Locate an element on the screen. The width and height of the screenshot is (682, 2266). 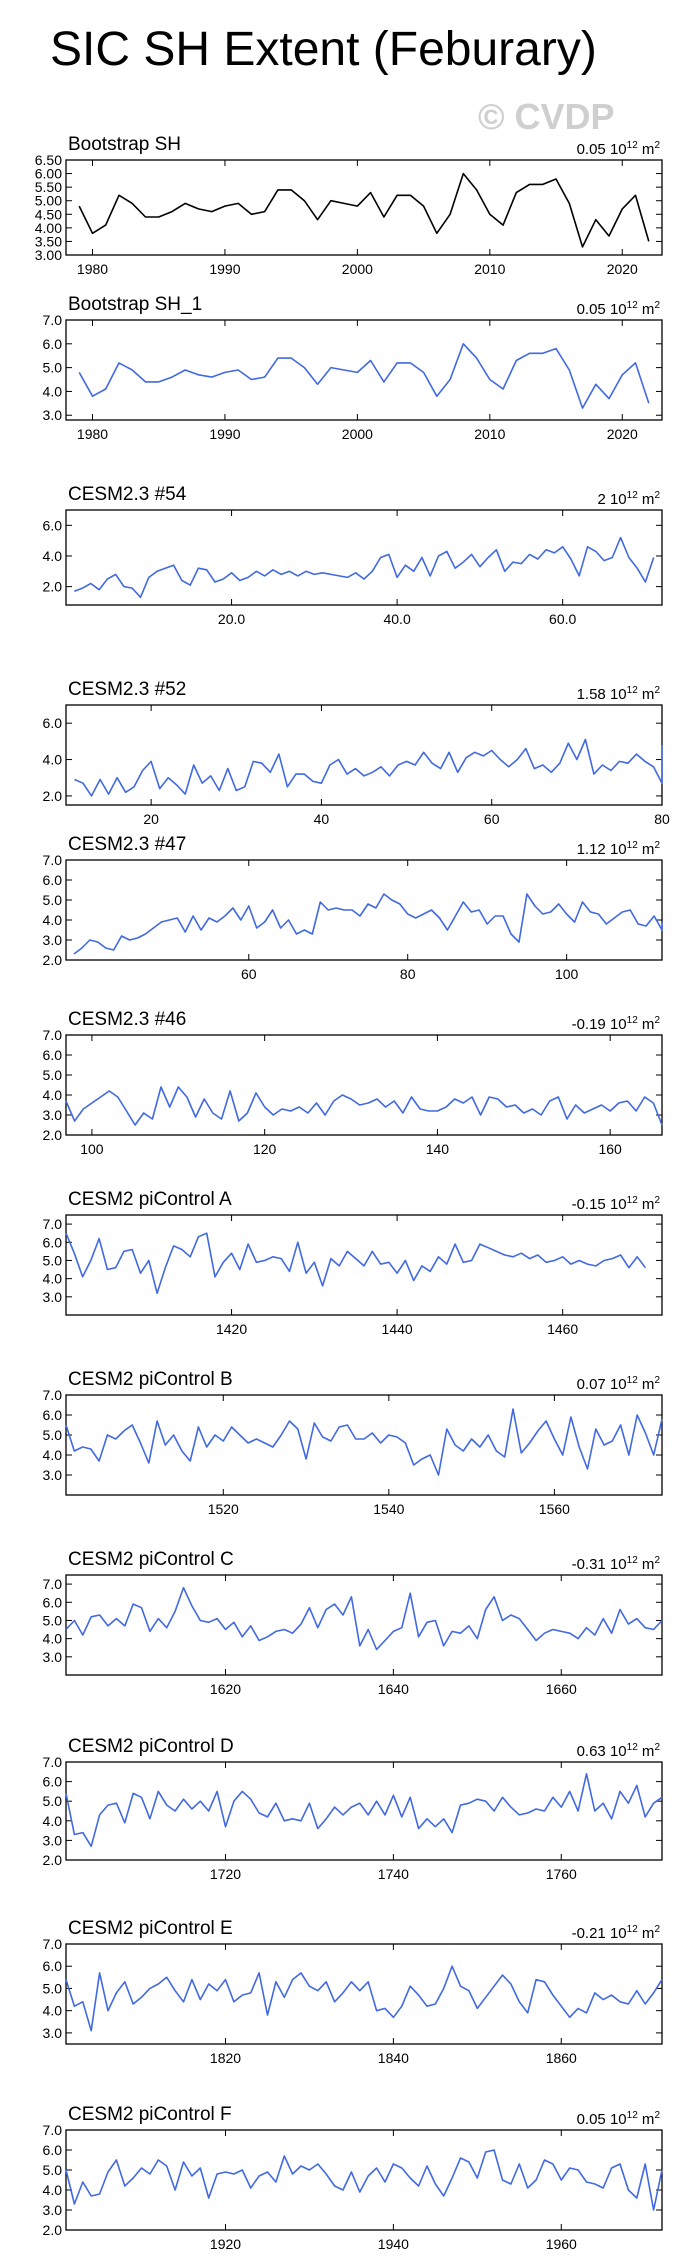
y-tick-label: 4.50 is located at coordinates (48, 214).